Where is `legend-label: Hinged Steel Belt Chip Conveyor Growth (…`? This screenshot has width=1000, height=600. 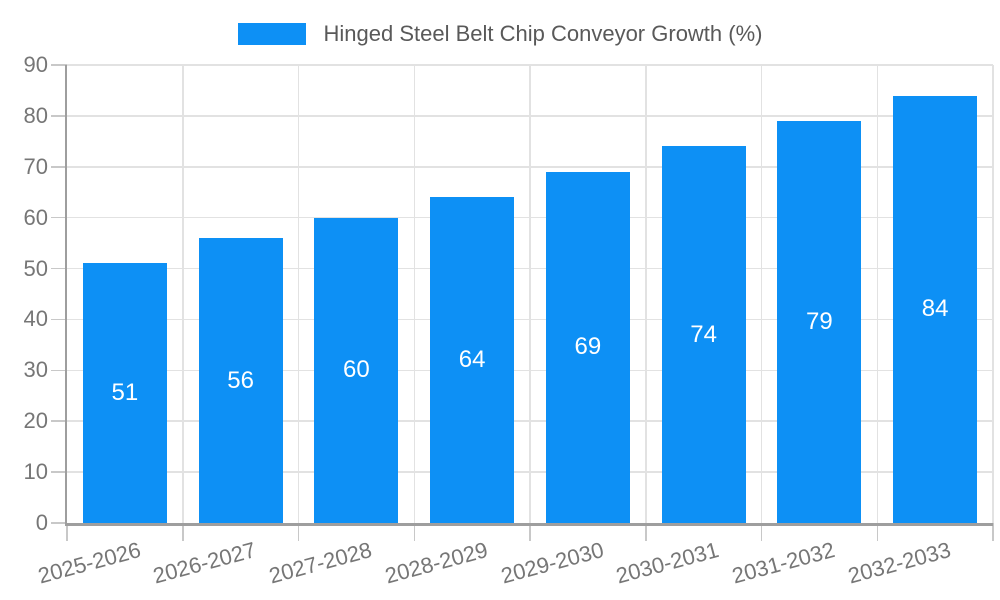
legend-label: Hinged Steel Belt Chip Conveyor Growth (… is located at coordinates (543, 33).